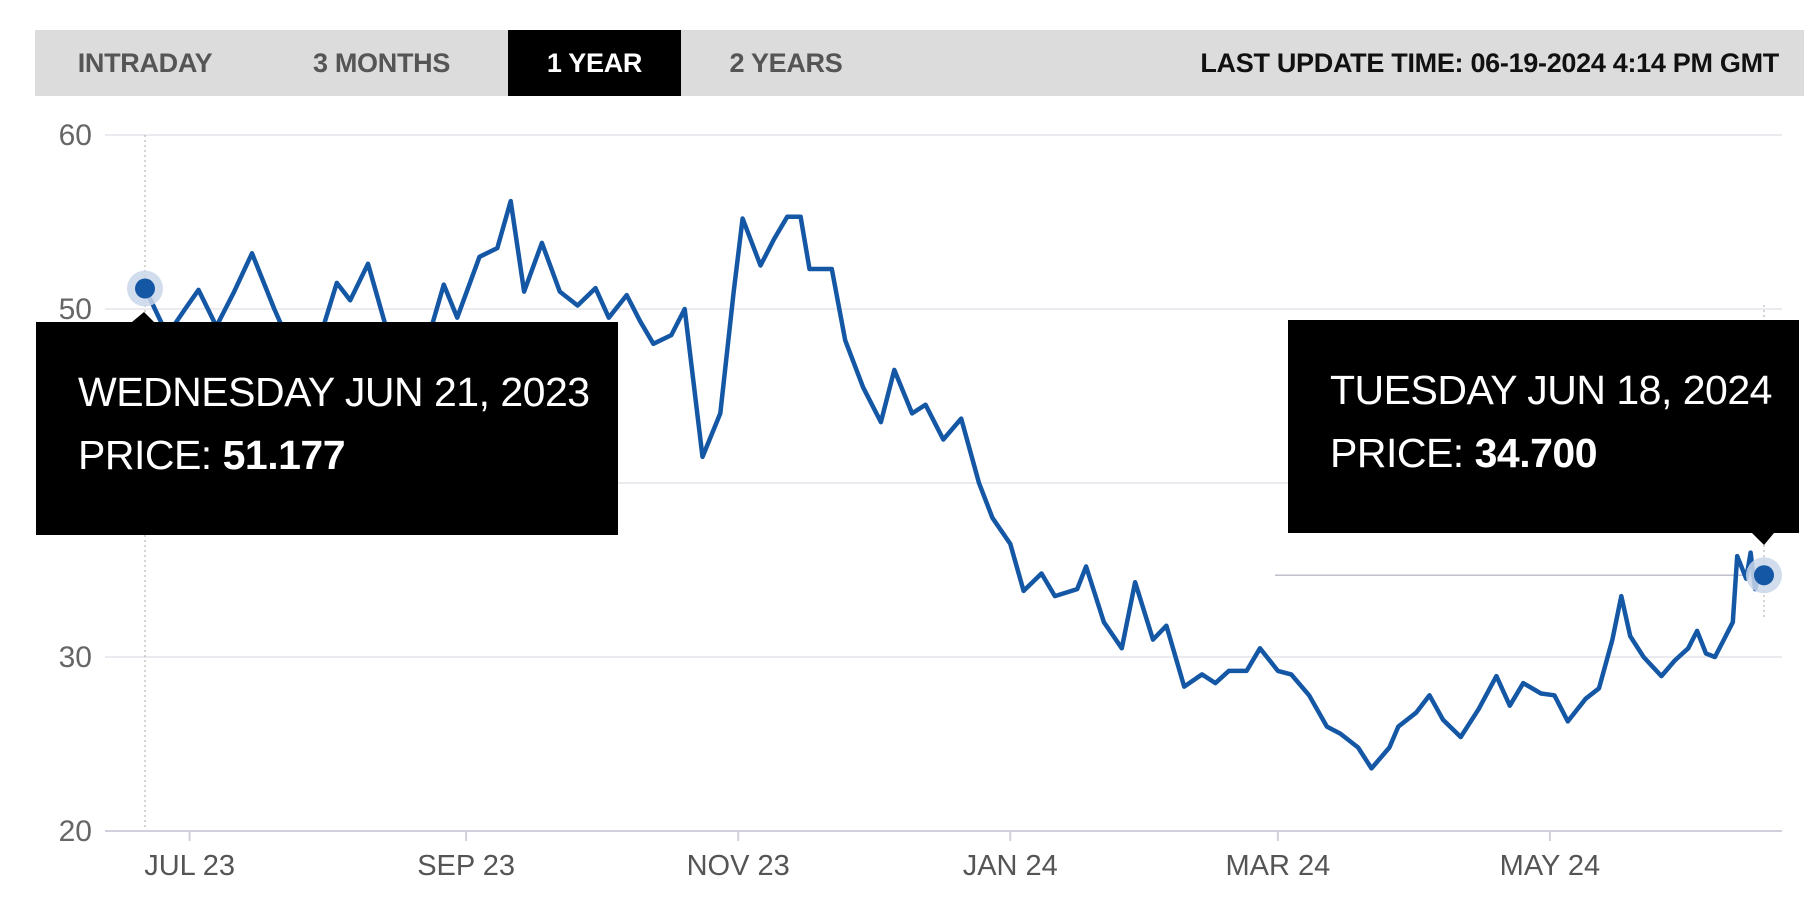 This screenshot has width=1820, height=900. I want to click on y-tick-label: 60, so click(75, 135).